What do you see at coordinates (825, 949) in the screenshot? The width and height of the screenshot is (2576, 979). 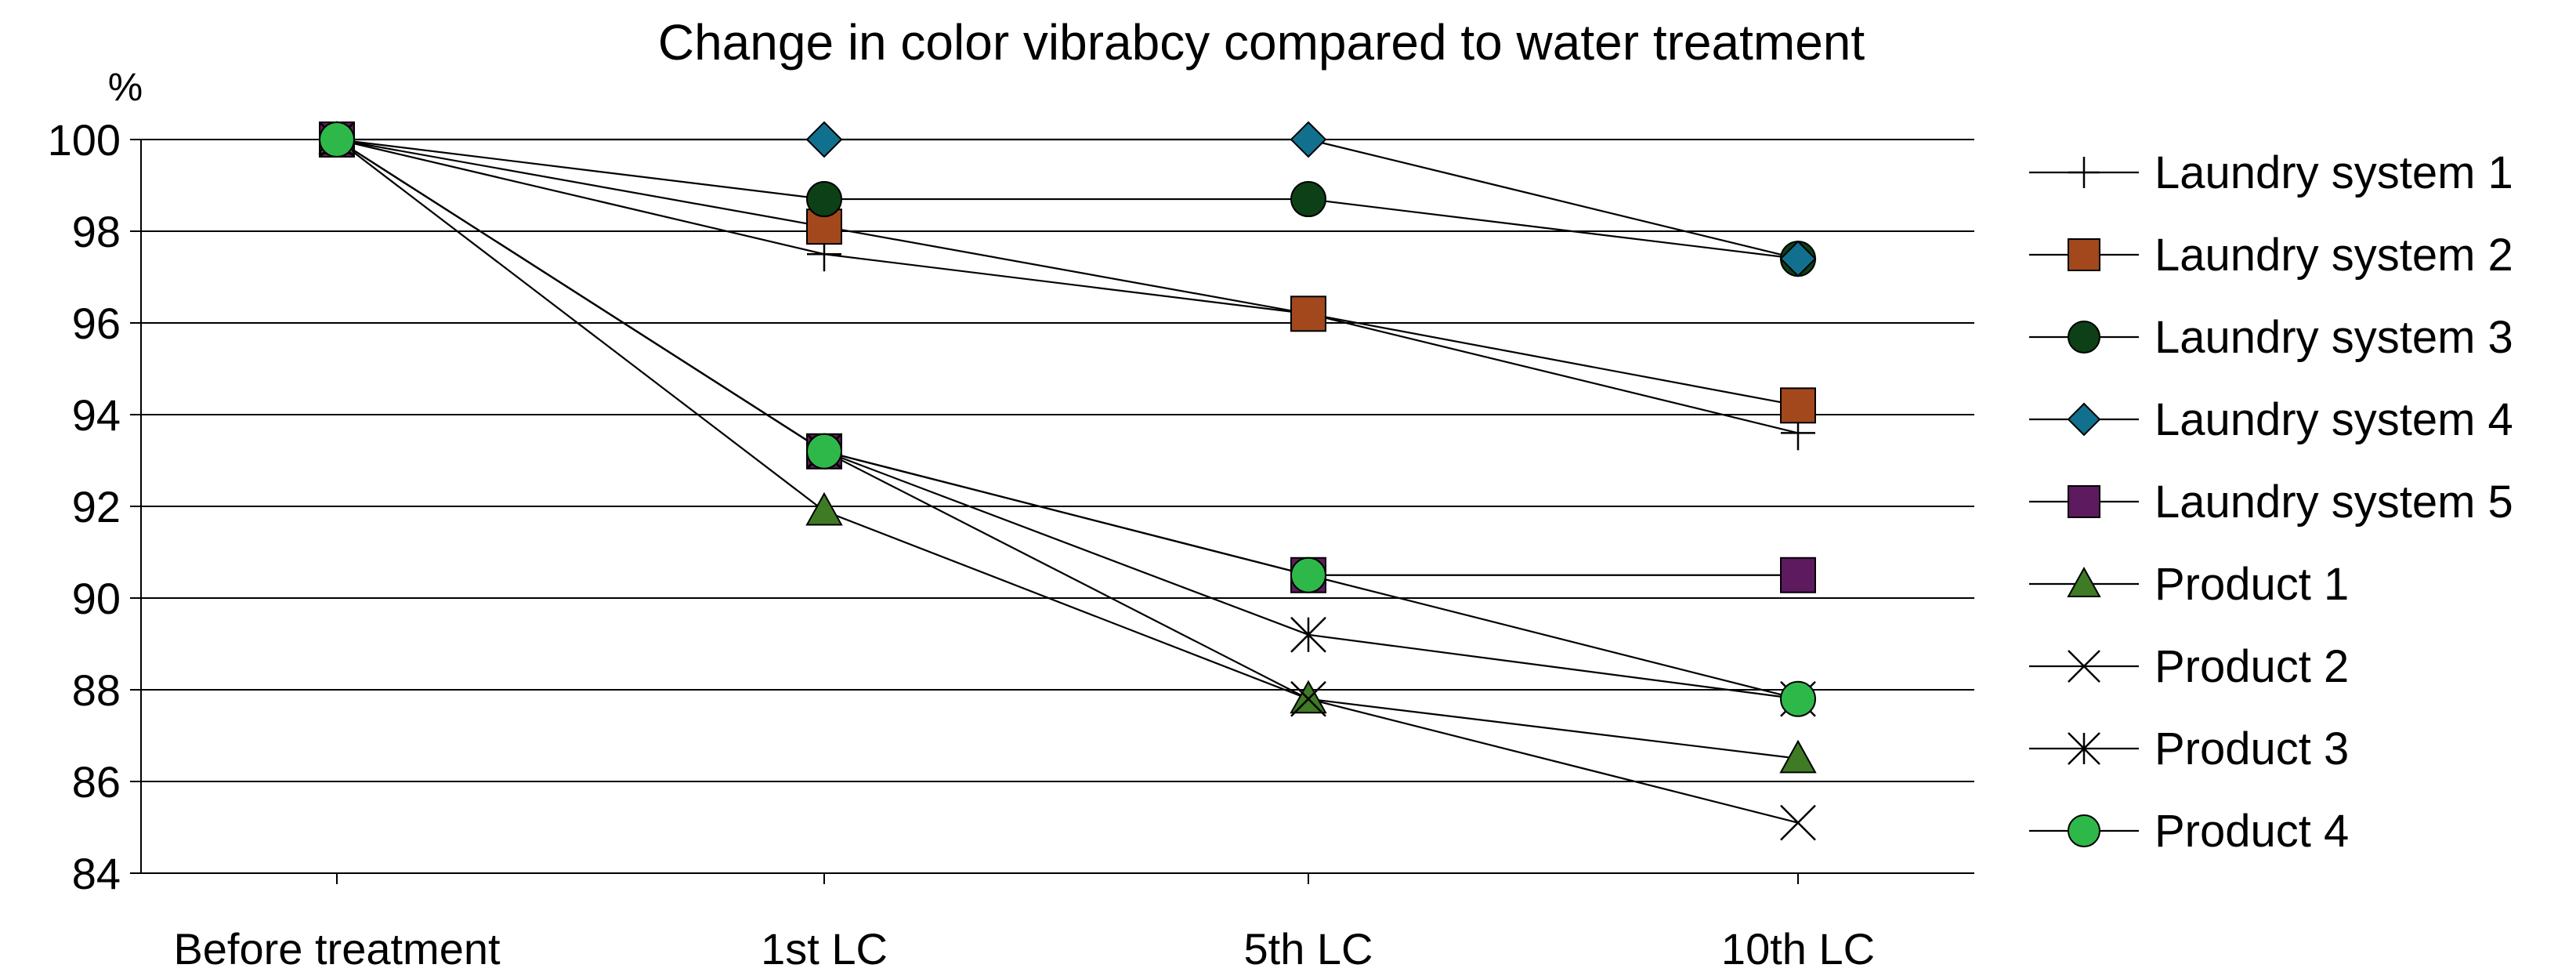 I see `x-tick-label: 1st LC` at bounding box center [825, 949].